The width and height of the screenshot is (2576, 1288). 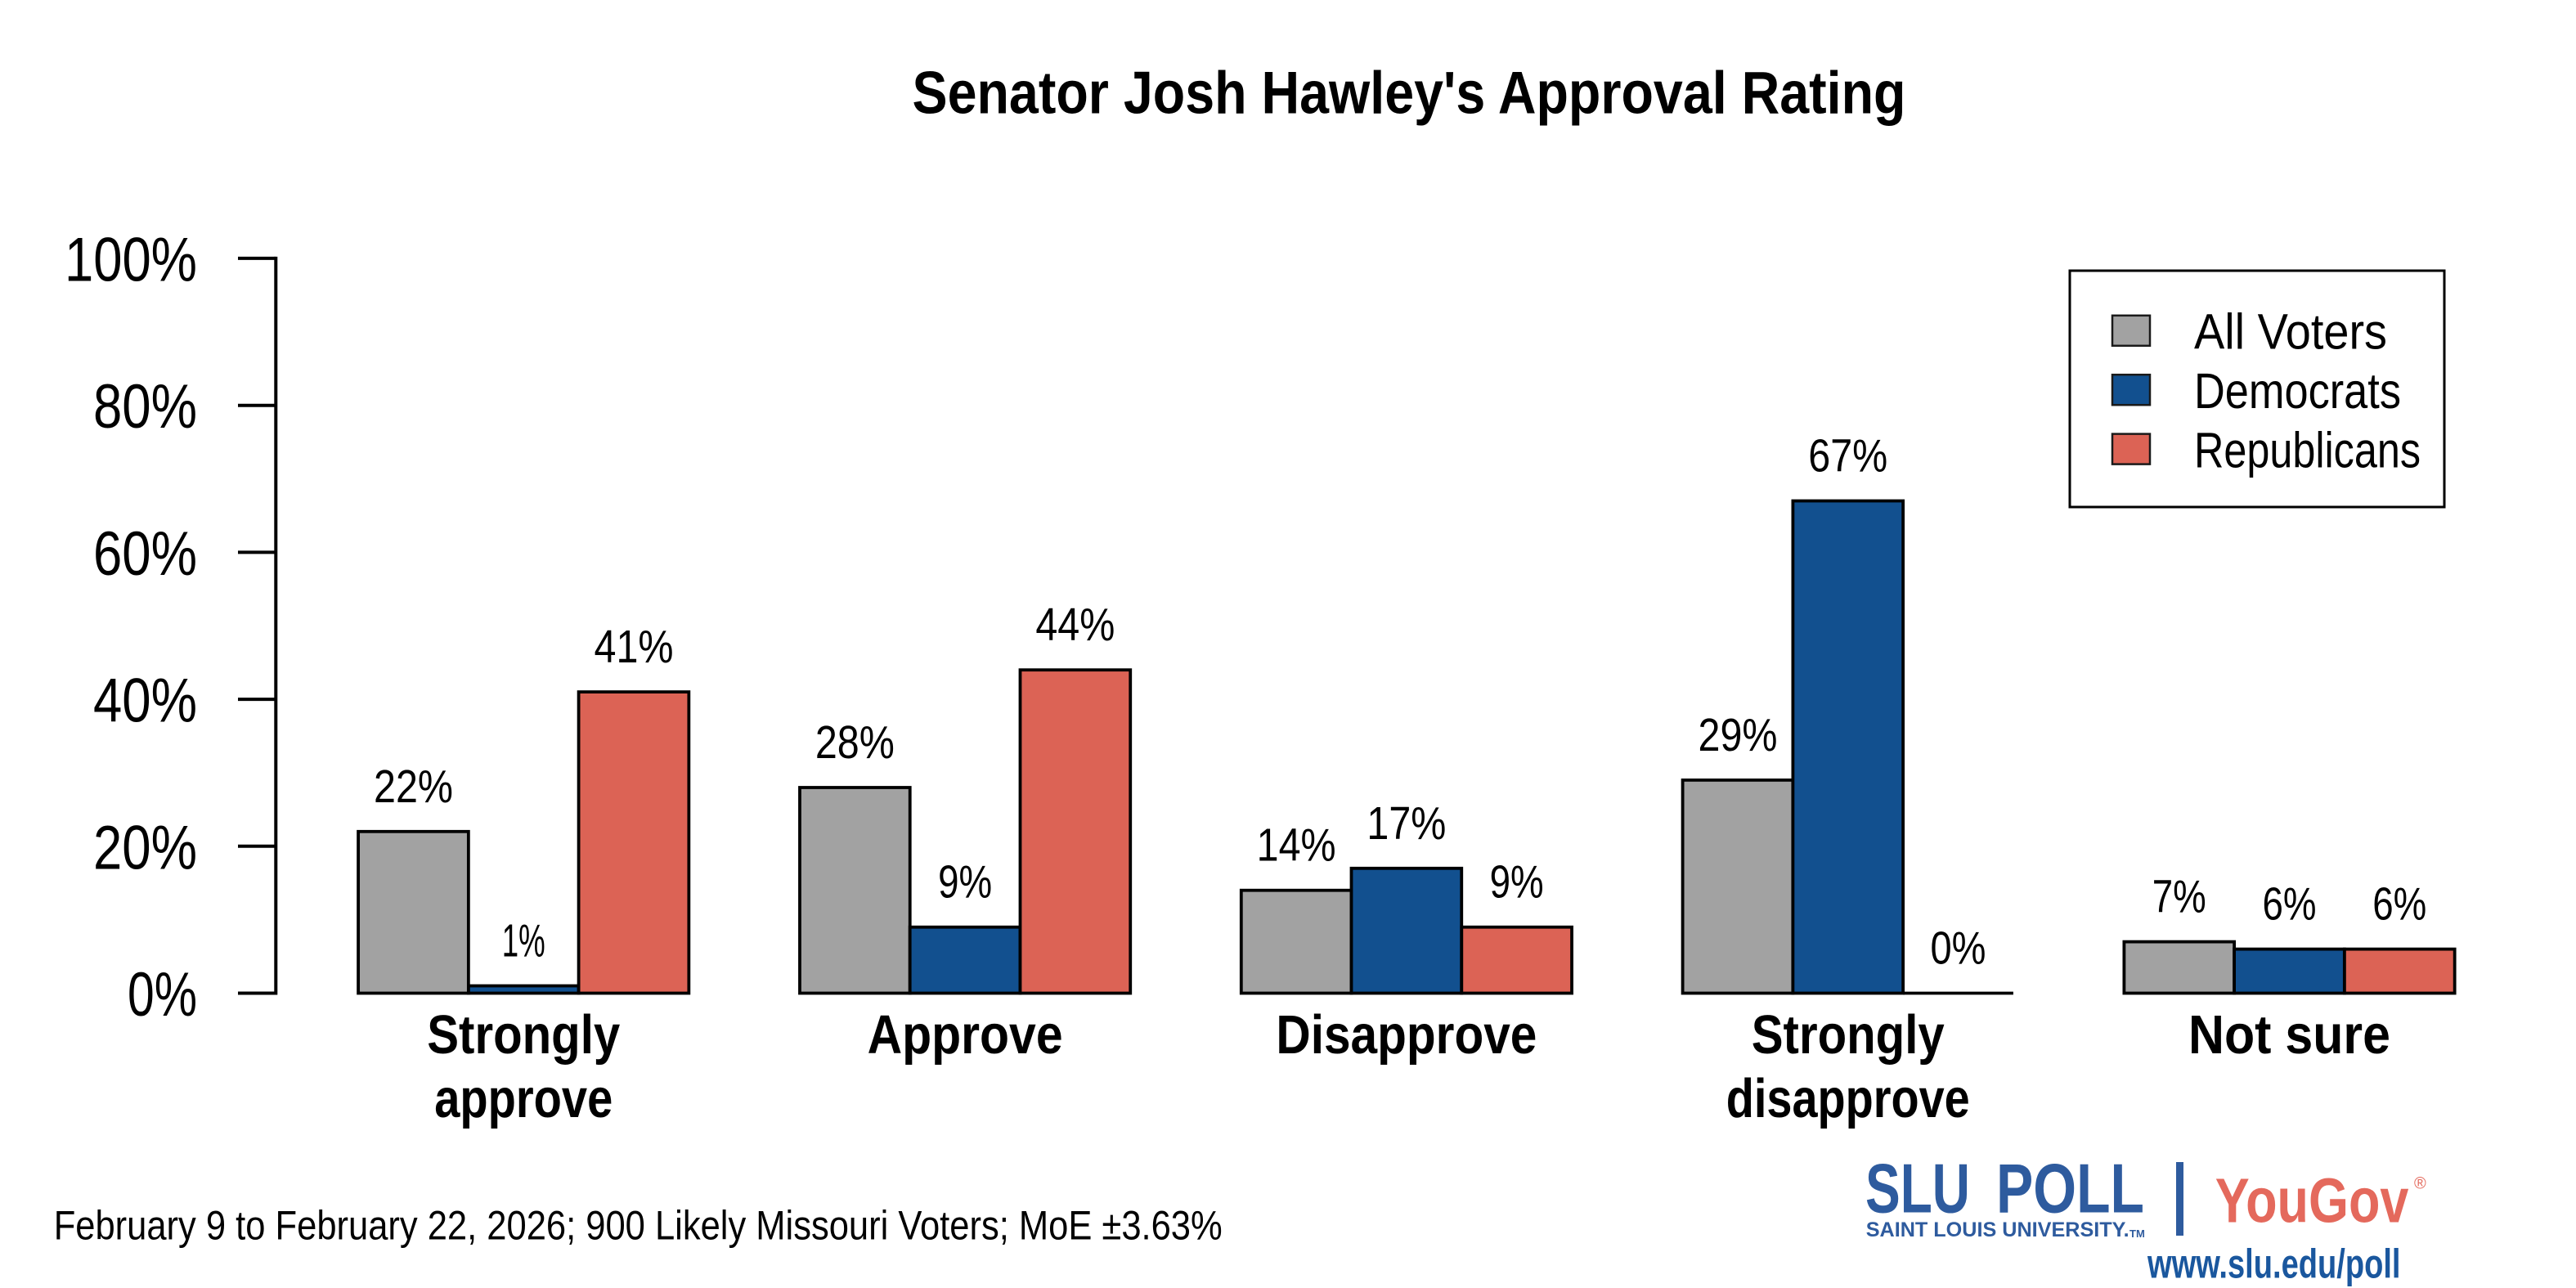 I want to click on svg-text: Disapprove, so click(x=1406, y=1035).